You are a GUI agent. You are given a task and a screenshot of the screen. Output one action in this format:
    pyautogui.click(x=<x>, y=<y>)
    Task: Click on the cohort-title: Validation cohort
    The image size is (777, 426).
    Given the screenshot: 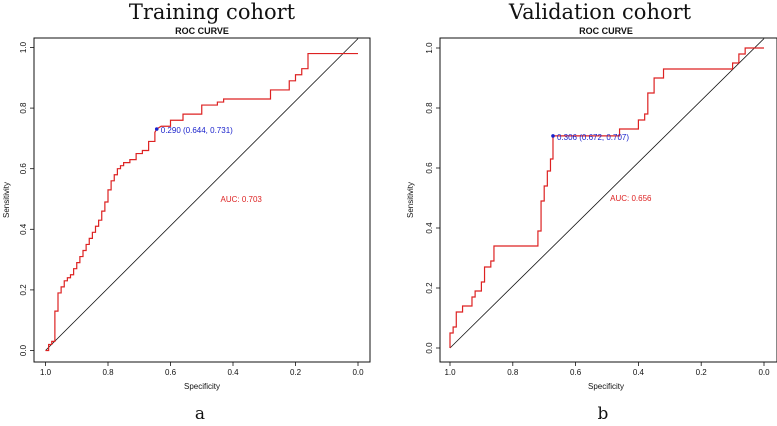 What is the action you would take?
    pyautogui.click(x=600, y=12)
    